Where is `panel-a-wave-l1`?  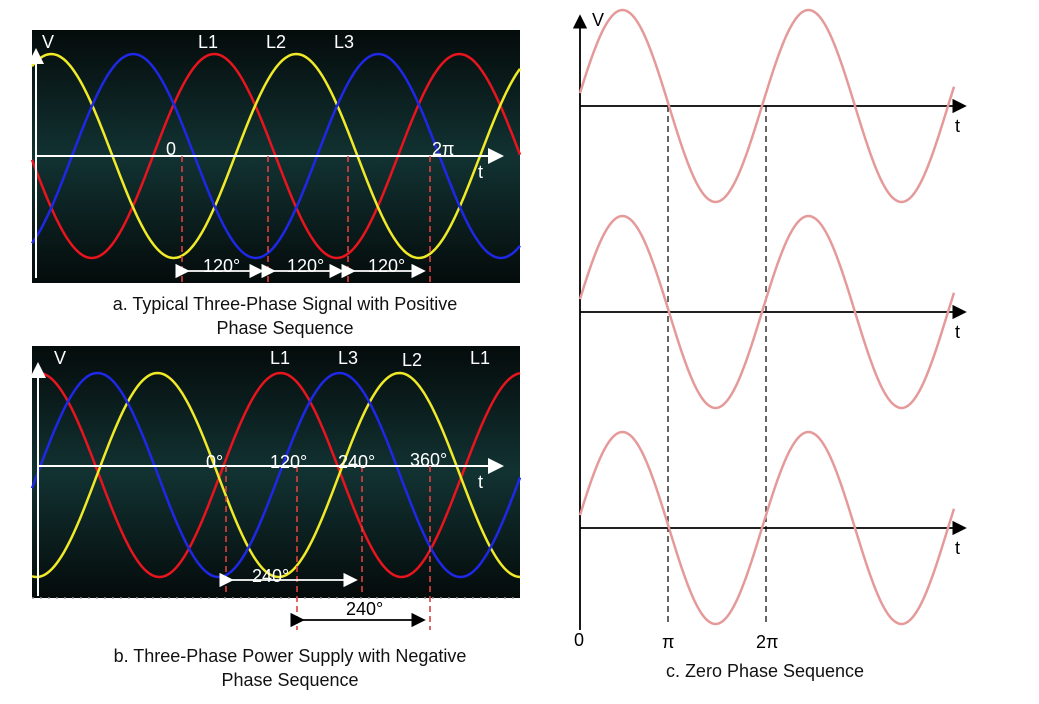
panel-a-wave-l1 is located at coordinates (276, 156).